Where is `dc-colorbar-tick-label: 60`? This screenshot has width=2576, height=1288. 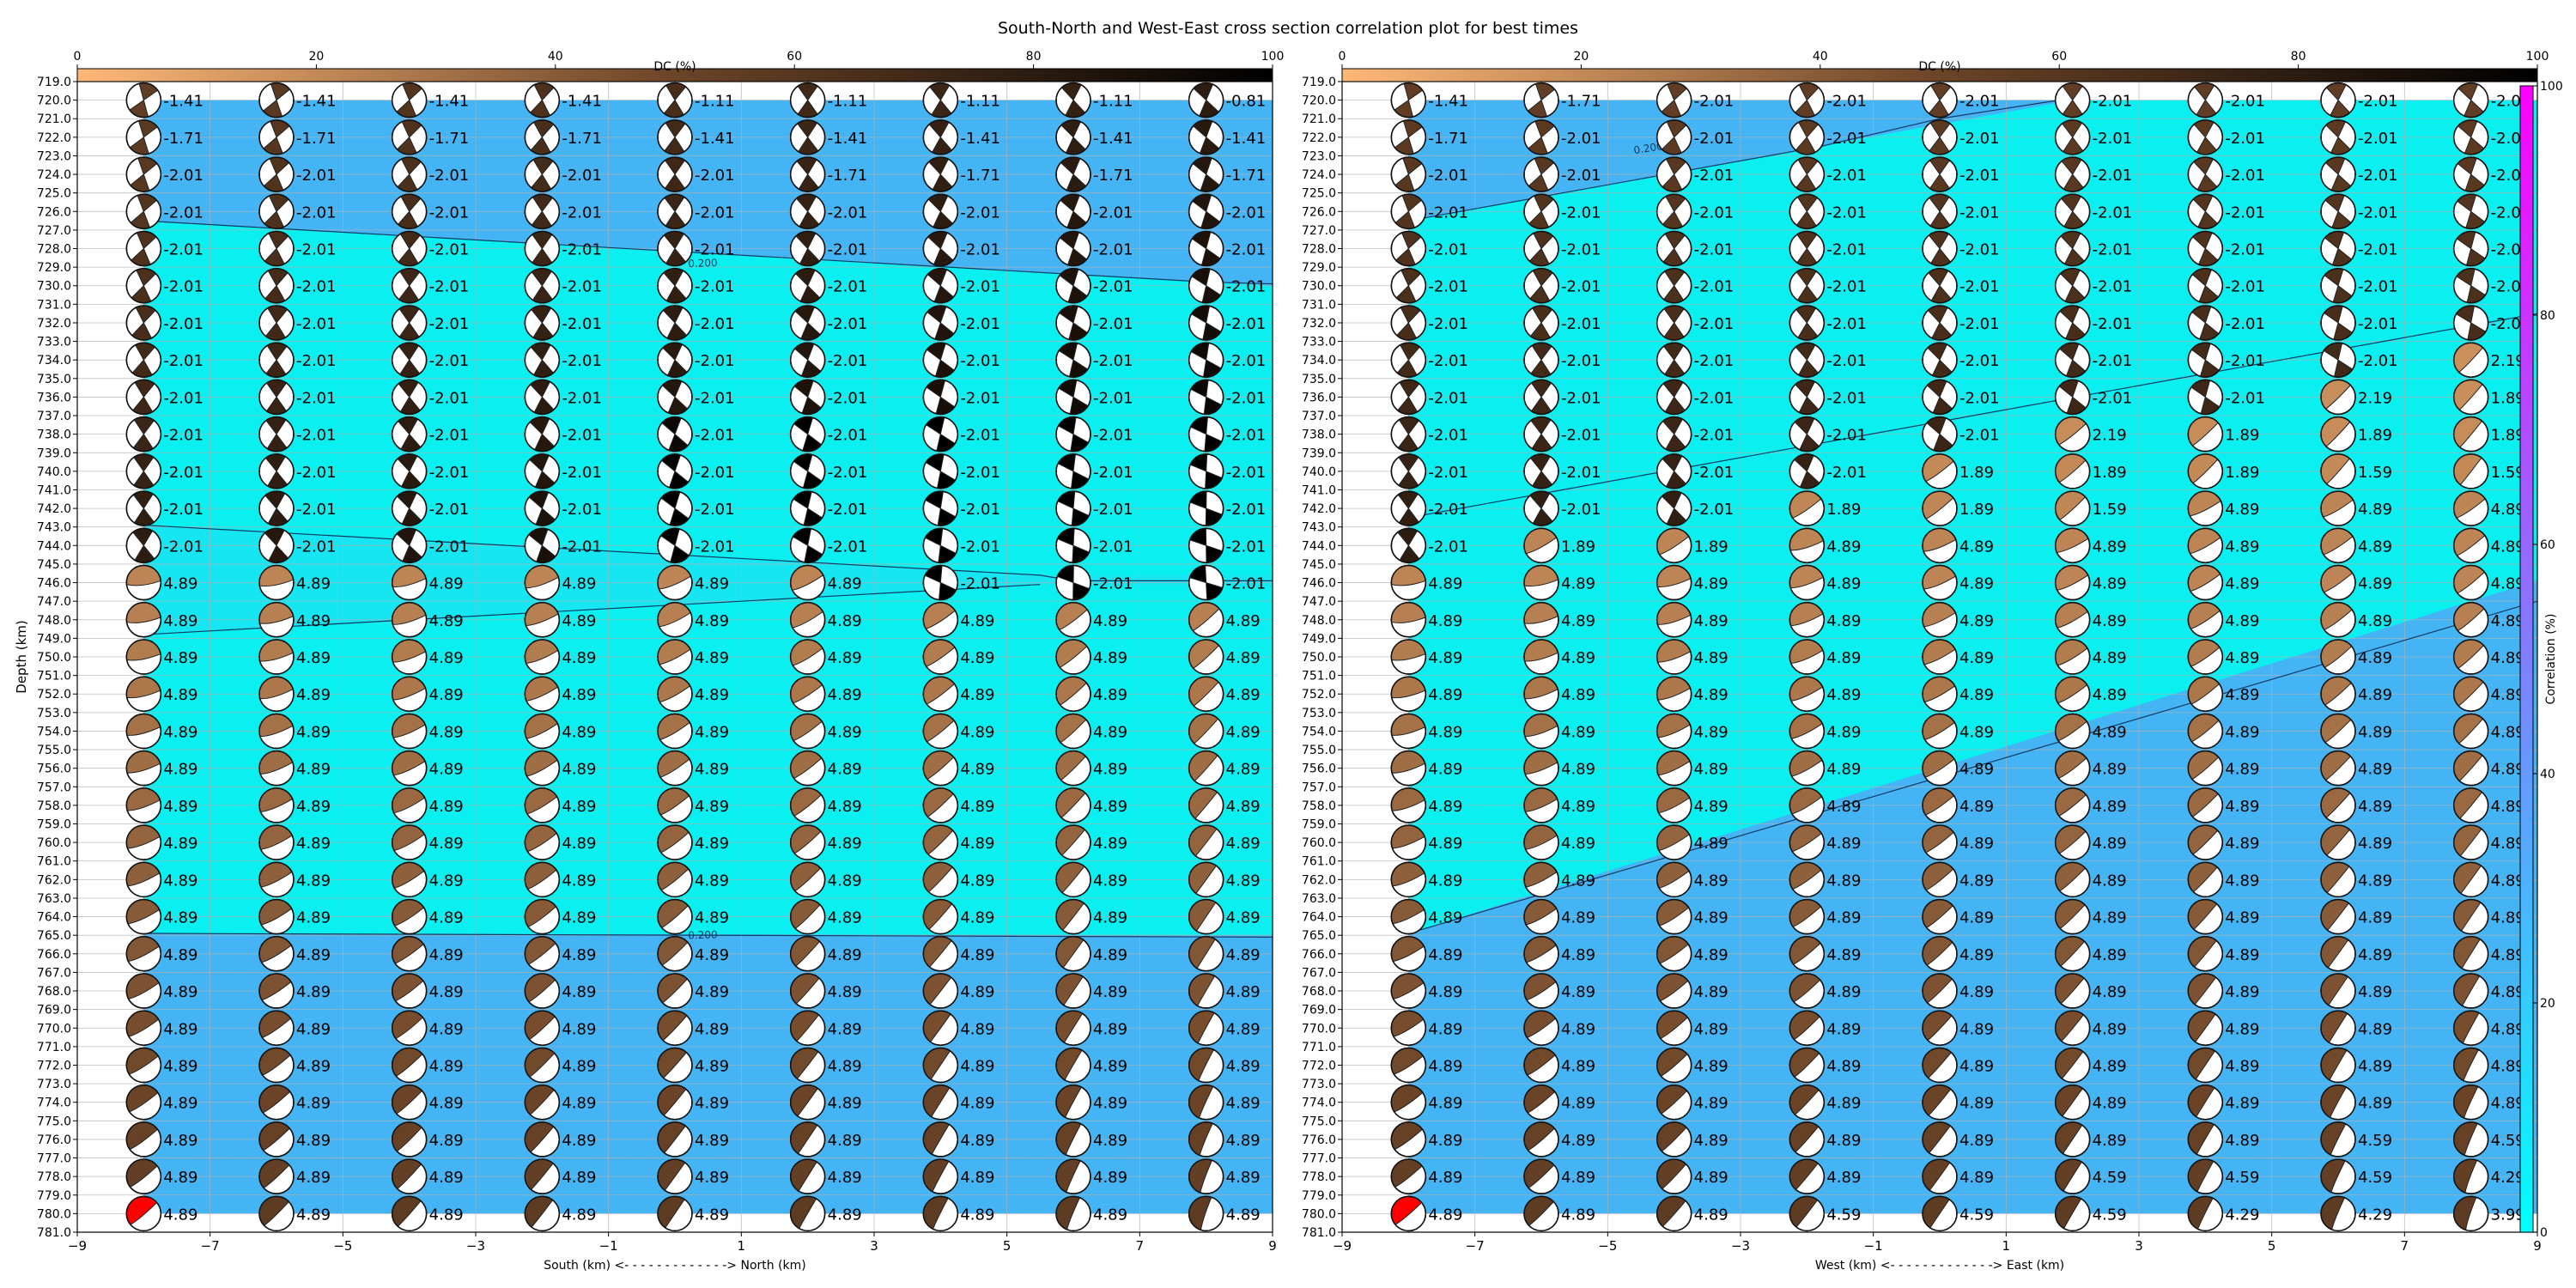 dc-colorbar-tick-label: 60 is located at coordinates (2059, 57).